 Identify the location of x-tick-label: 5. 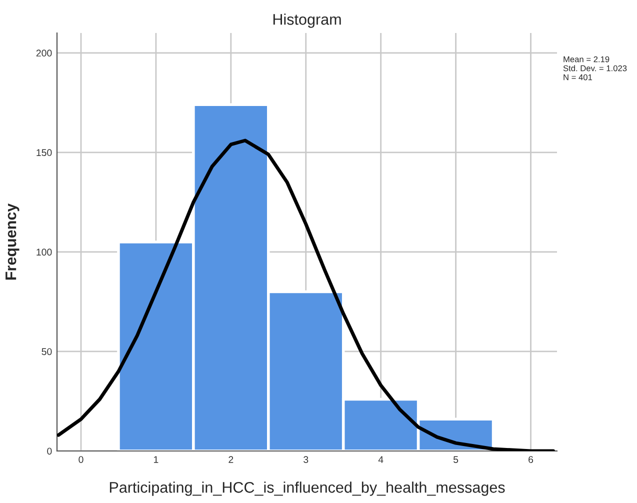
(455, 459).